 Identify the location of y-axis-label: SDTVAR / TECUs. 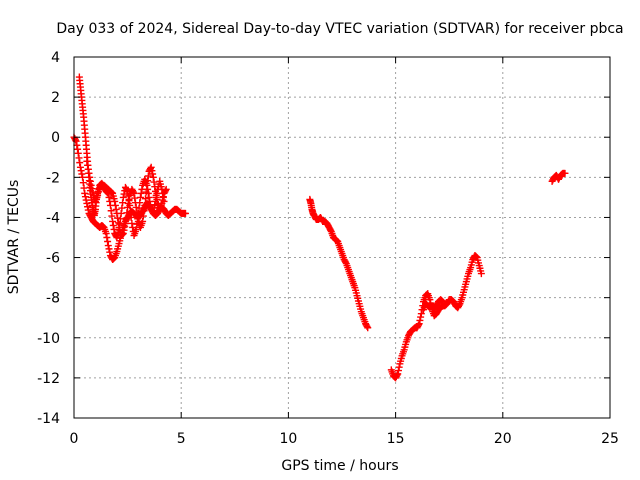
(14, 237).